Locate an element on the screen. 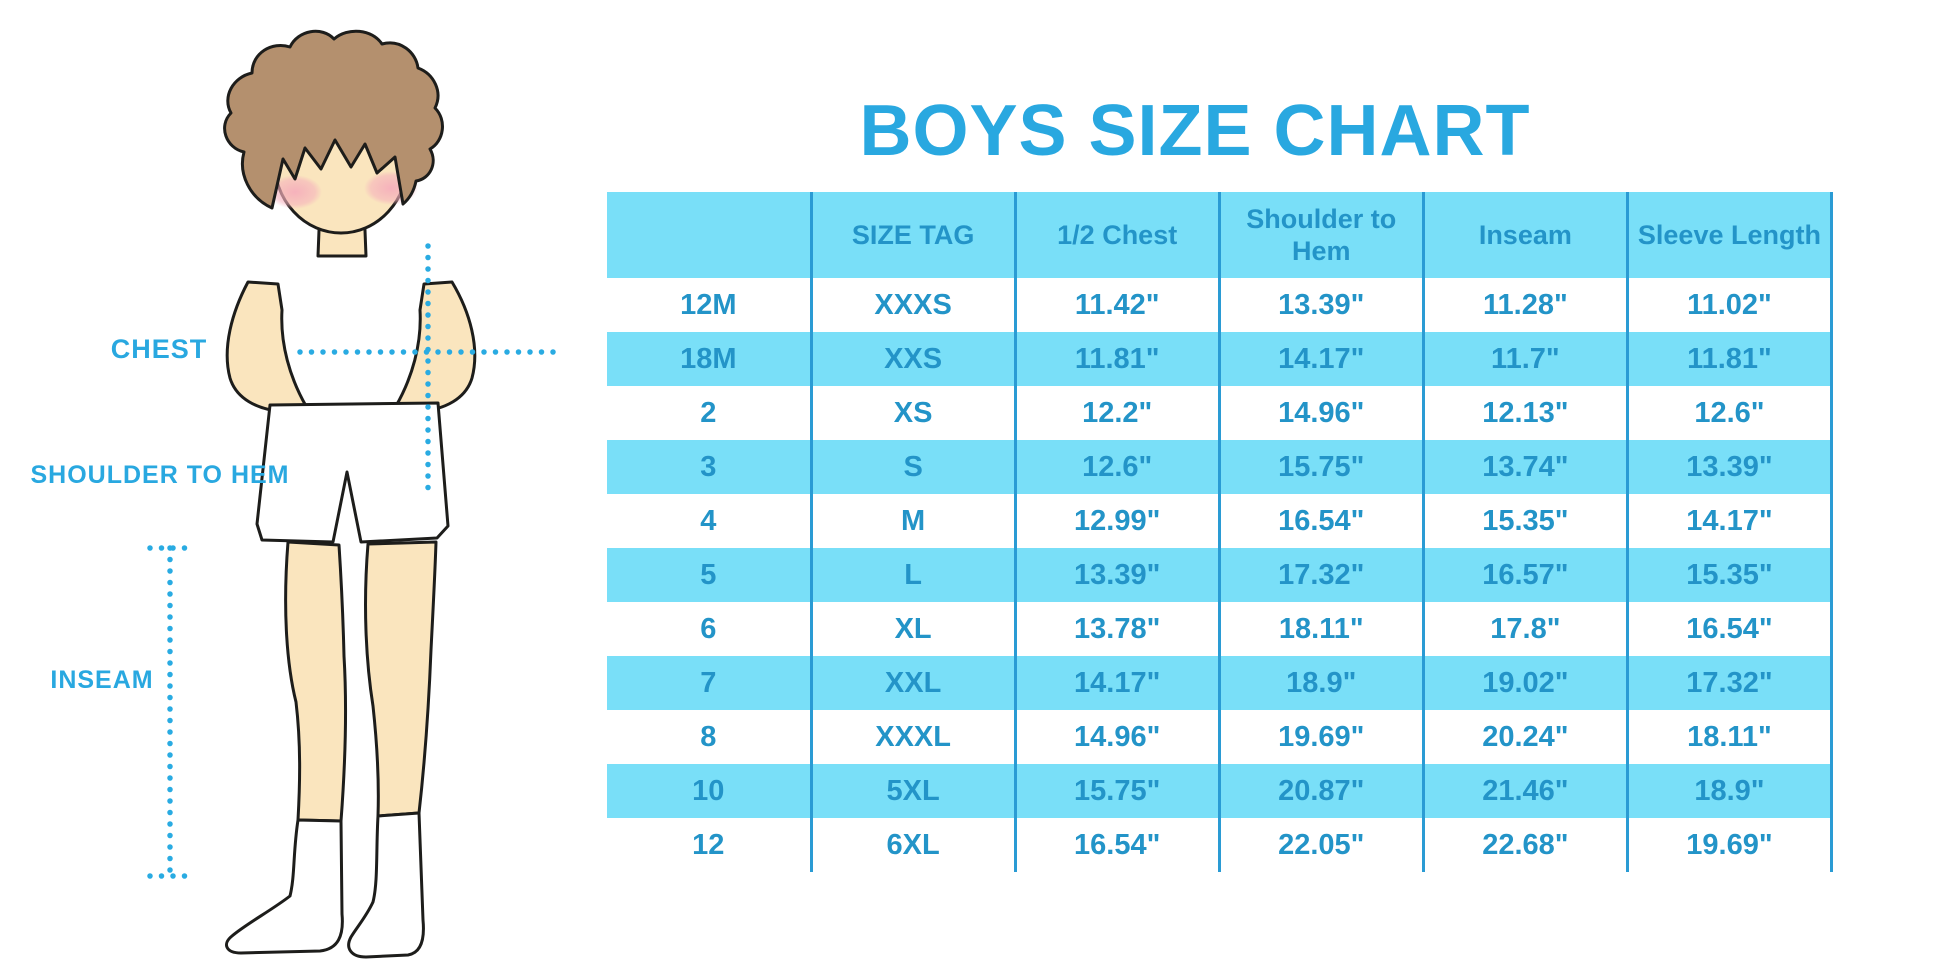 This screenshot has width=1946, height=973. table-cell: 22.68" is located at coordinates (1524, 845).